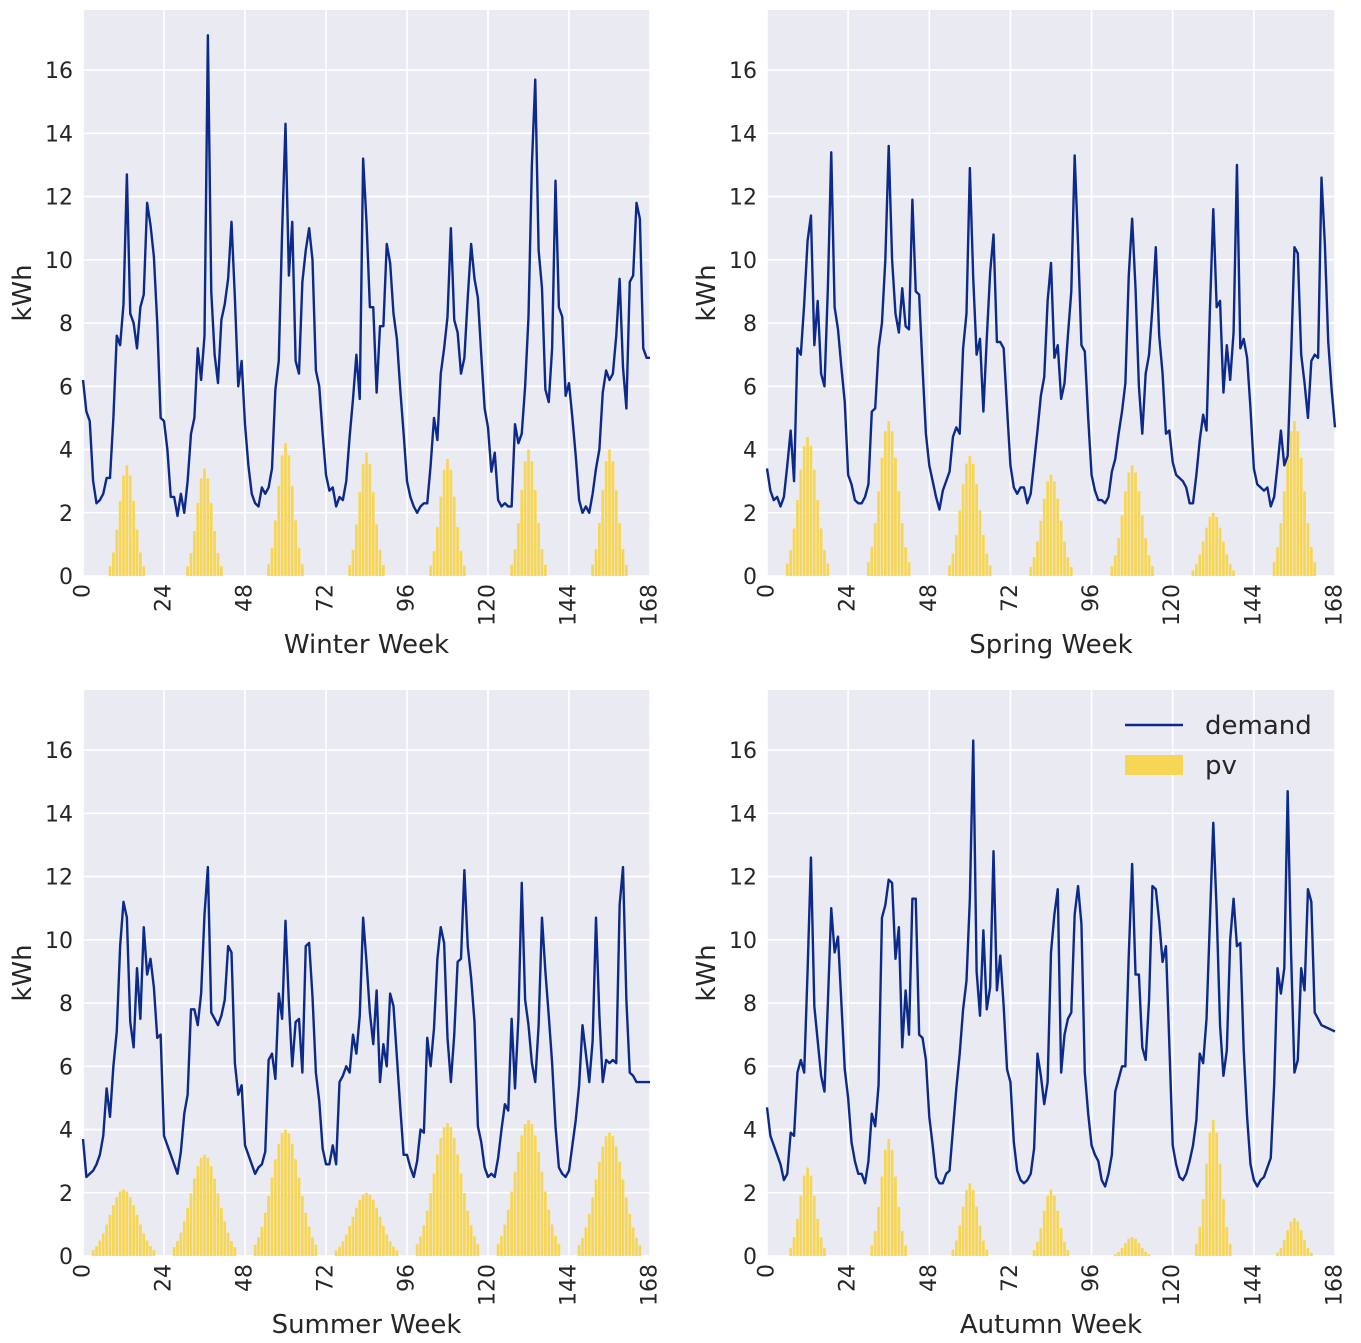  What do you see at coordinates (1335, 605) in the screenshot?
I see `x-tick-label: 168` at bounding box center [1335, 605].